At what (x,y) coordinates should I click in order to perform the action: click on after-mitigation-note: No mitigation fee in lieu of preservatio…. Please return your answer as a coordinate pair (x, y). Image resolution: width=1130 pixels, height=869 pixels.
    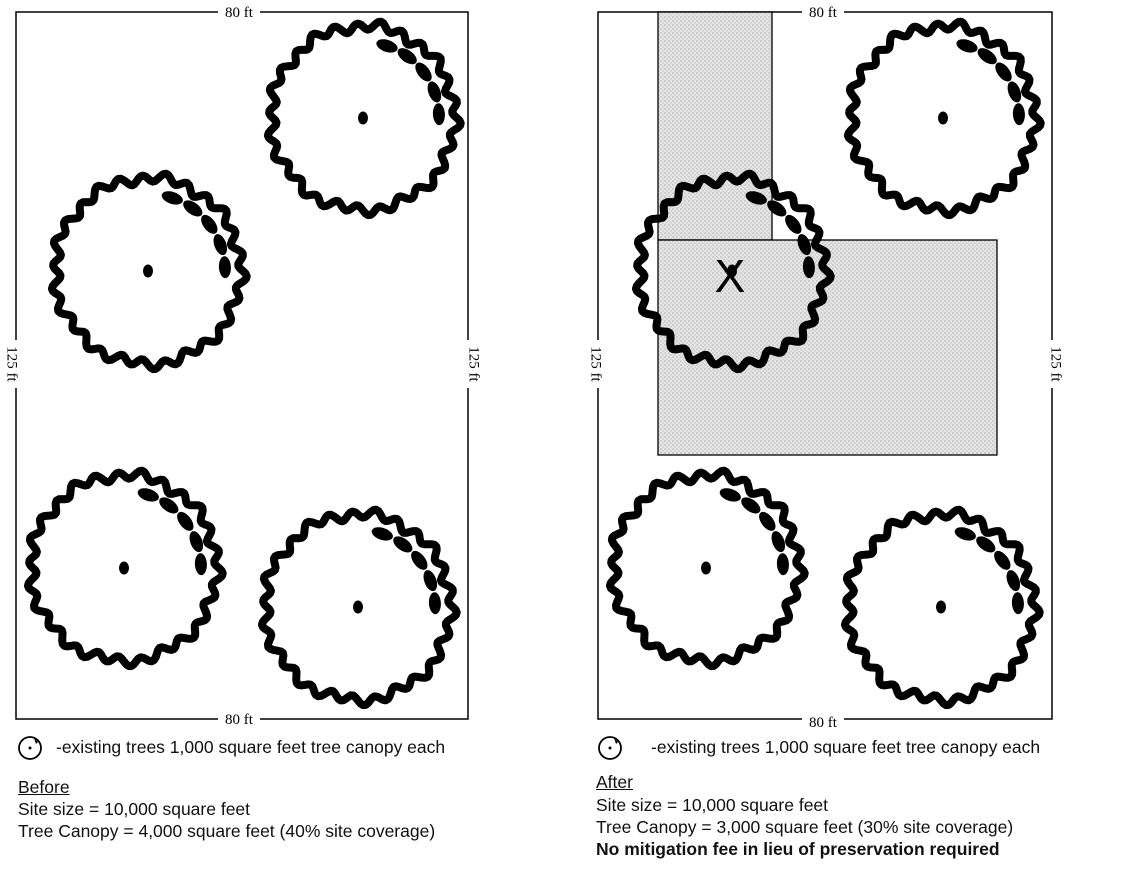
    Looking at the image, I should click on (798, 849).